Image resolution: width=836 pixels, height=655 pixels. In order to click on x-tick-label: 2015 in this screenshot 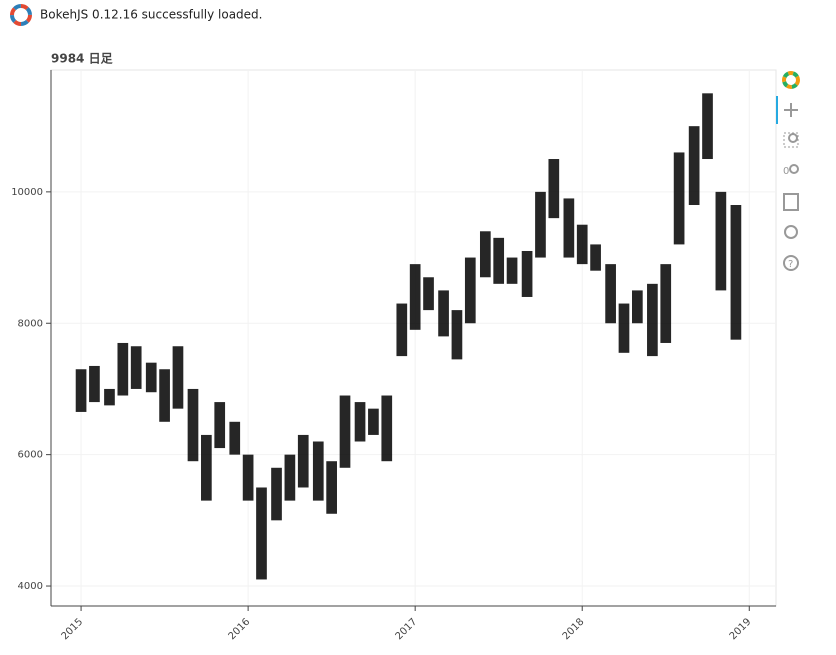, I will do `click(73, 629)`.